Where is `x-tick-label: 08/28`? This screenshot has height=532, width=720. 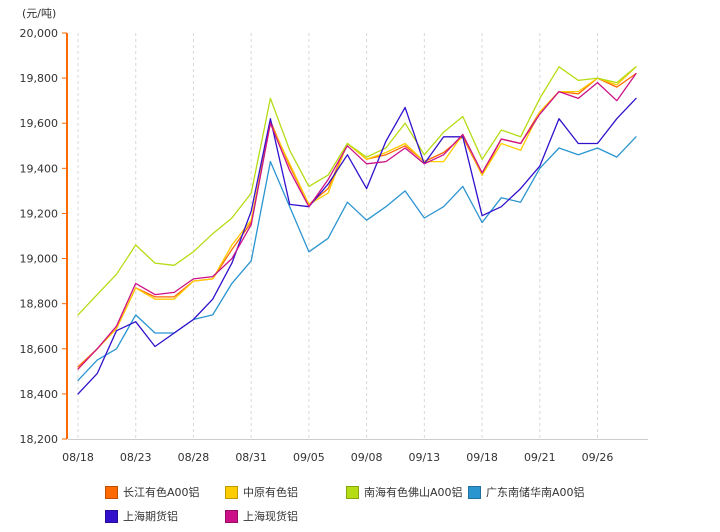
x-tick-label: 08/28 is located at coordinates (194, 457).